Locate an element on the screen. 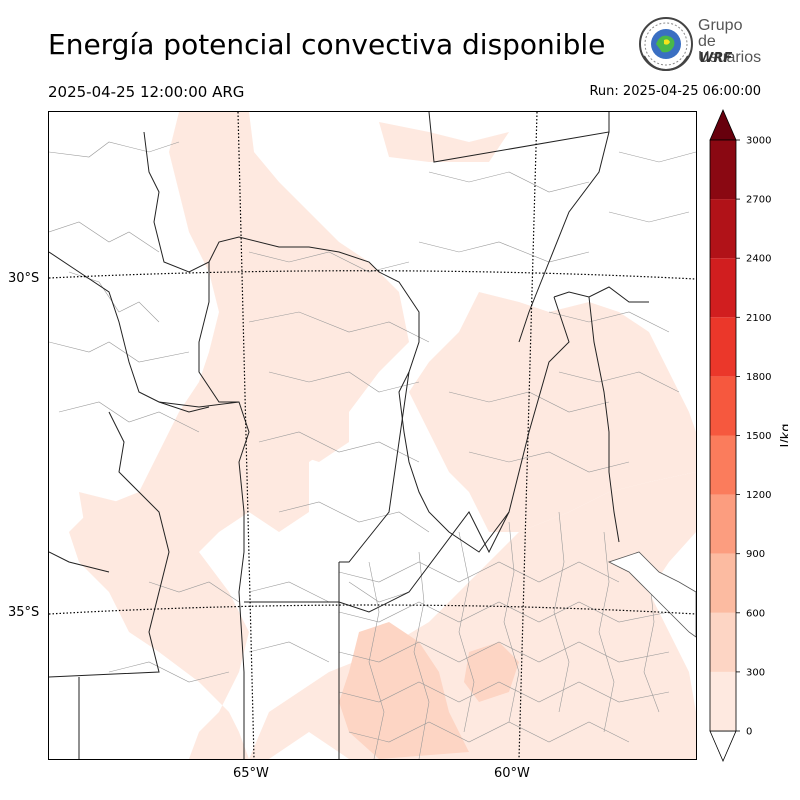  colorbar-tick-label: 1200 is located at coordinates (758, 495).